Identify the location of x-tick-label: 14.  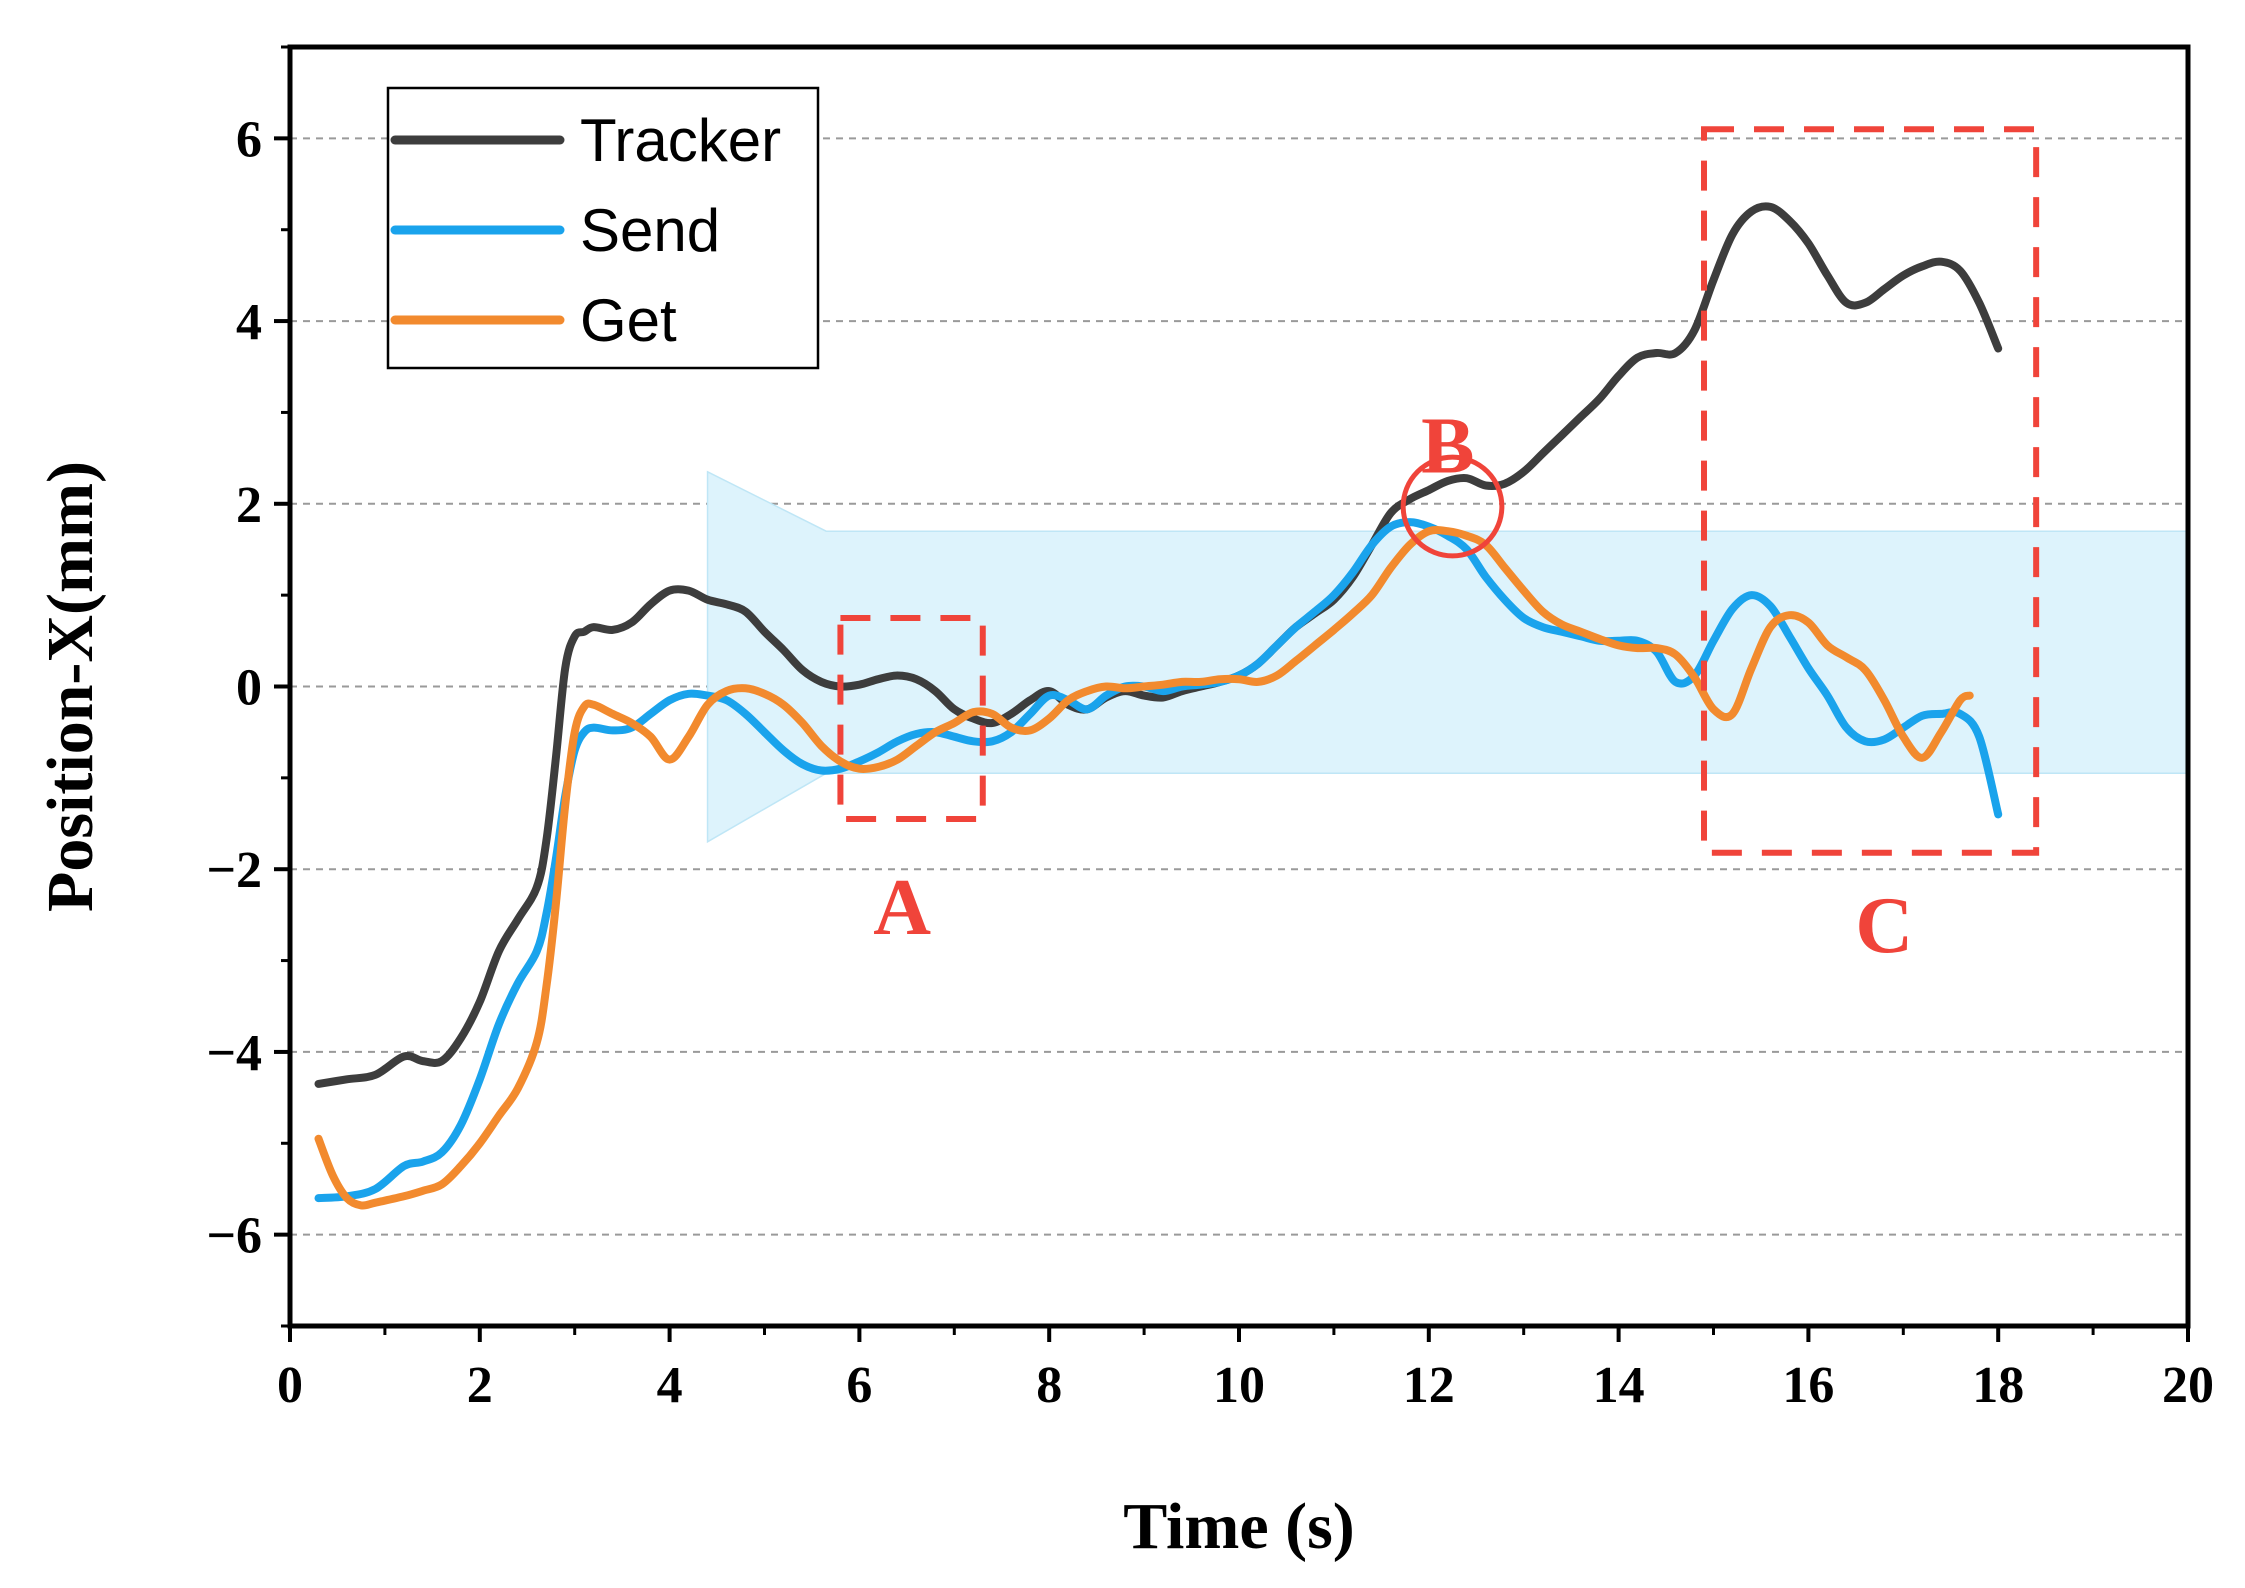
(1619, 1385).